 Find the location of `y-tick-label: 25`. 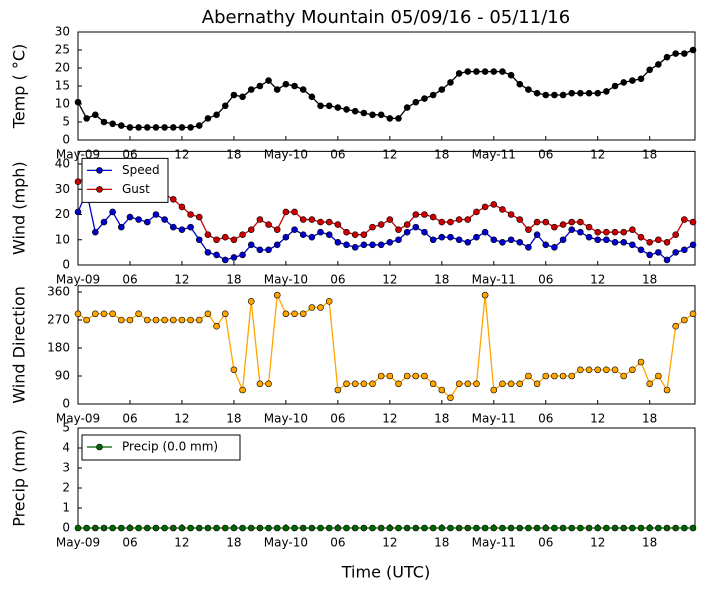

y-tick-label: 25 is located at coordinates (62, 50).